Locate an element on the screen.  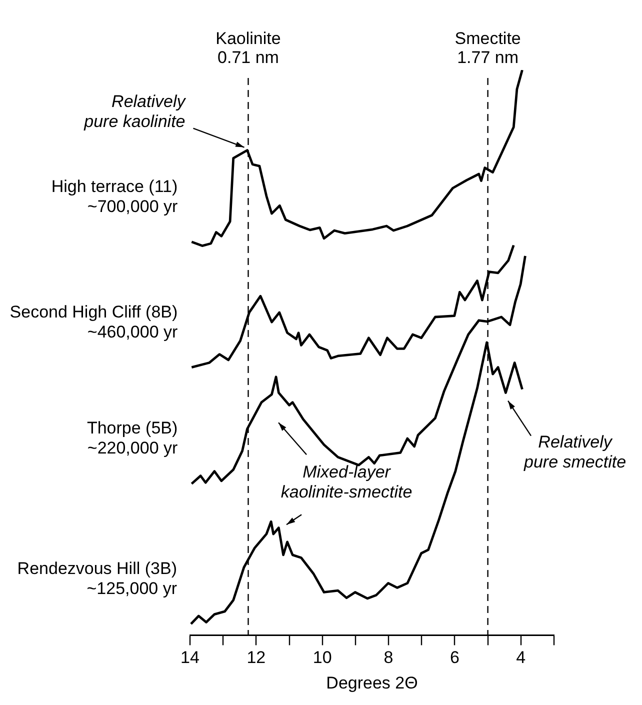
x-tick-label: 4 is located at coordinates (521, 658).